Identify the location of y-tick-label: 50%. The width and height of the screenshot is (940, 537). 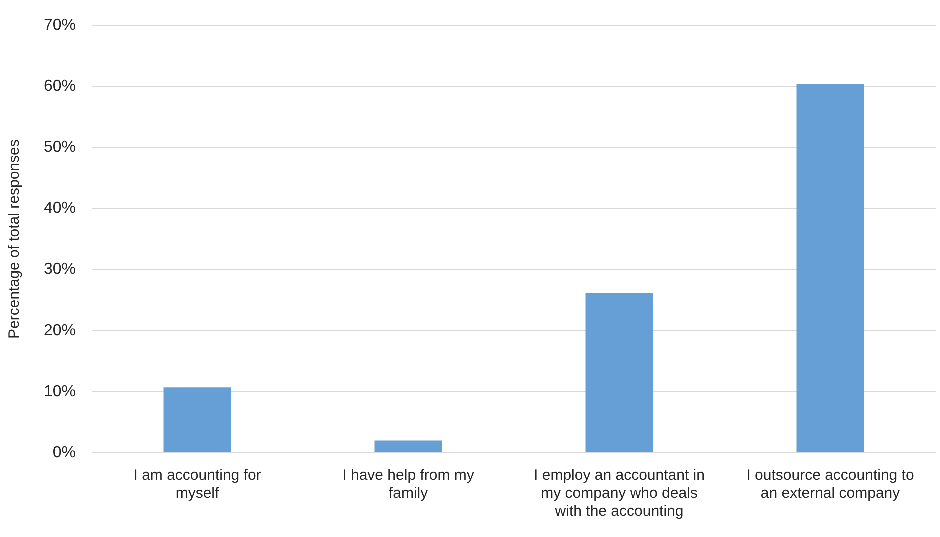
(60, 147).